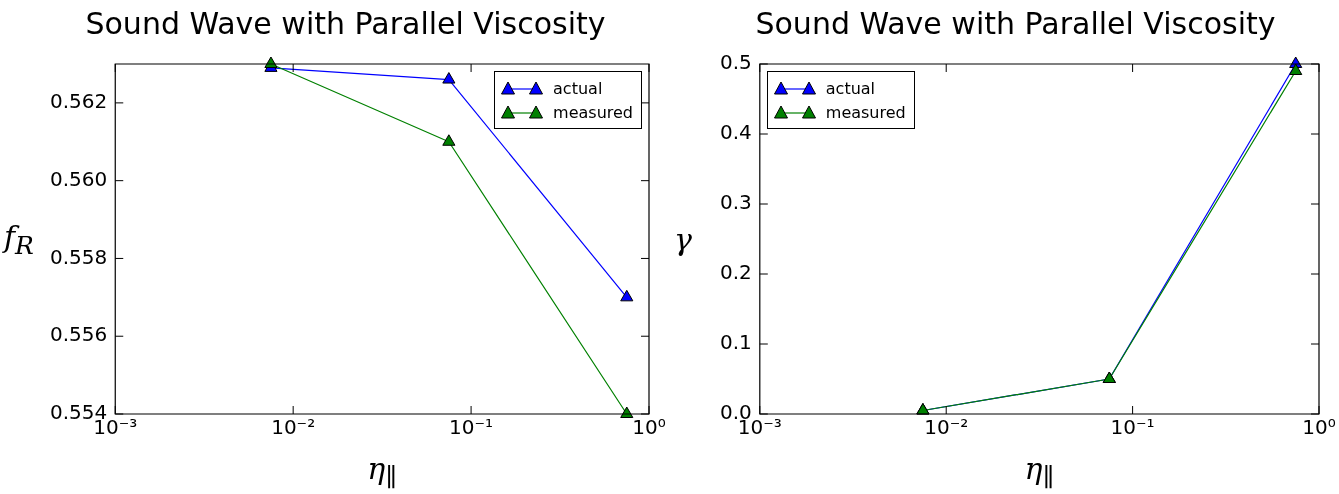 The width and height of the screenshot is (1339, 494). What do you see at coordinates (78, 101) in the screenshot?
I see `y-tick-label: 0.562` at bounding box center [78, 101].